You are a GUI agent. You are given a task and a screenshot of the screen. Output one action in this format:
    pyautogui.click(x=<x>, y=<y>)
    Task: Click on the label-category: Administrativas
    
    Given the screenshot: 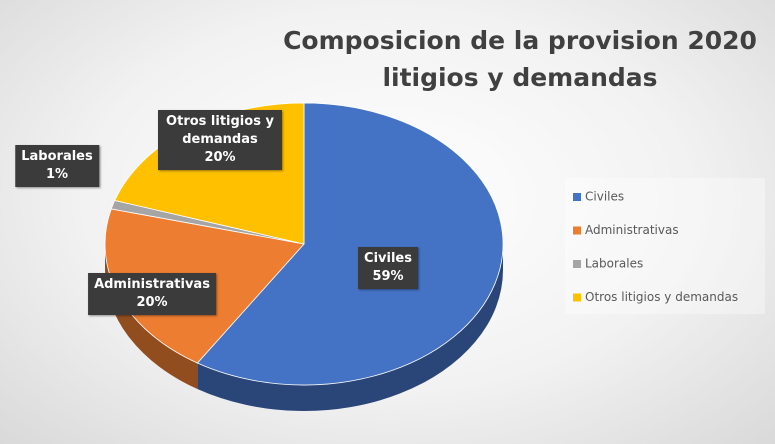 What is the action you would take?
    pyautogui.click(x=152, y=284)
    